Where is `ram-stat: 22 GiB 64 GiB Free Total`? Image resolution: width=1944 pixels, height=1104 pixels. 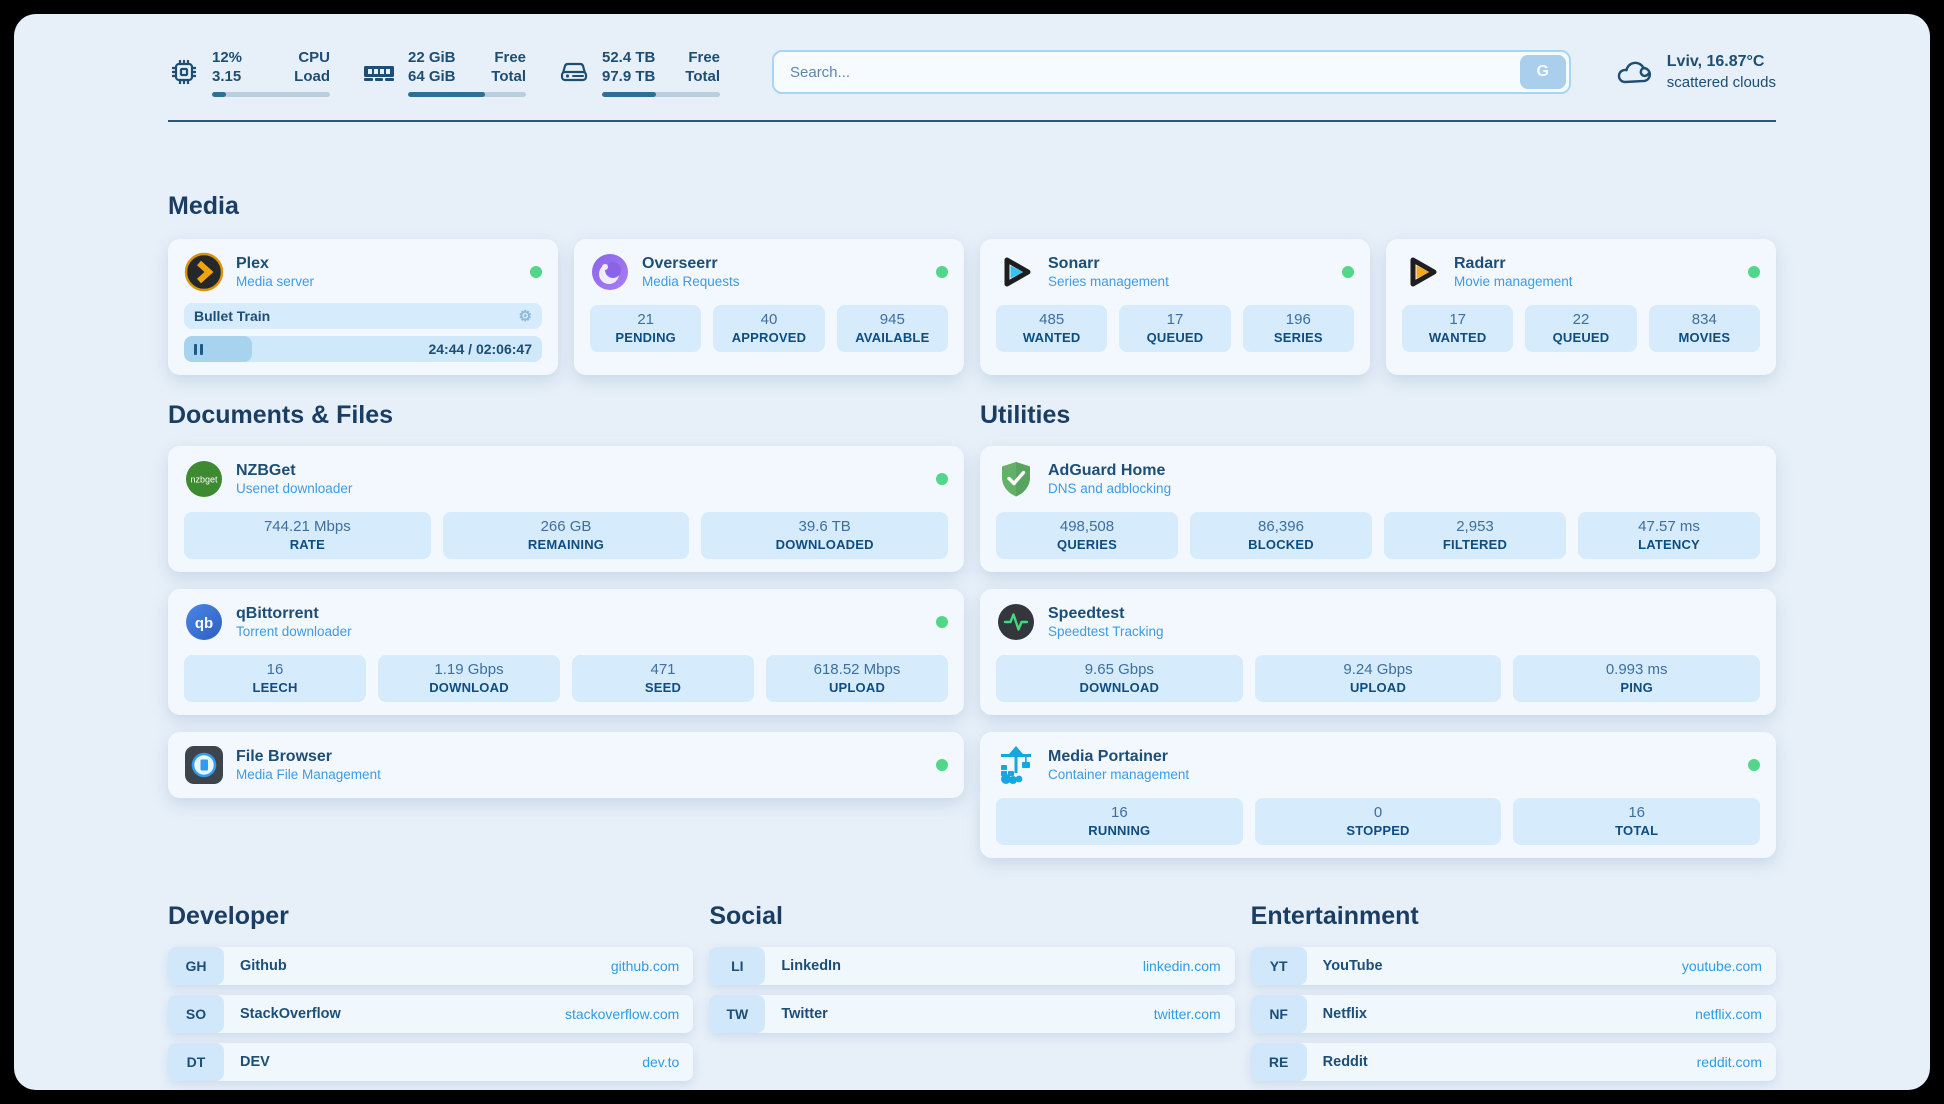 ram-stat: 22 GiB 64 GiB Free Total is located at coordinates (444, 72).